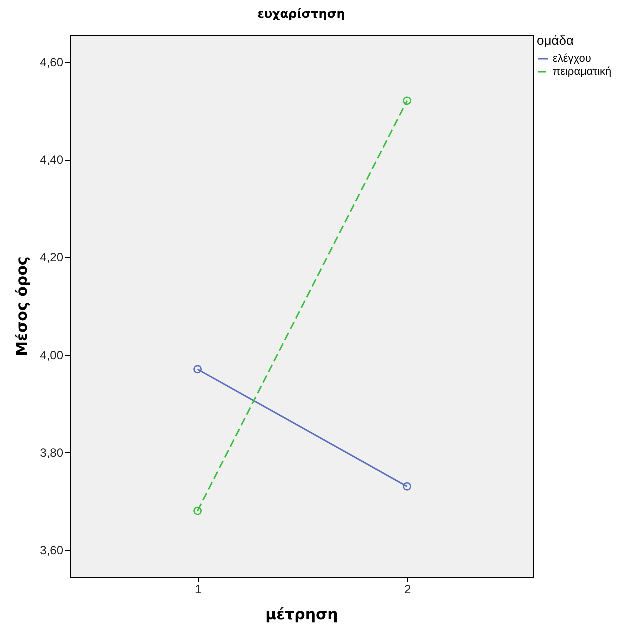  Describe the element at coordinates (198, 589) in the screenshot. I see `x-tick-label: 1` at that location.